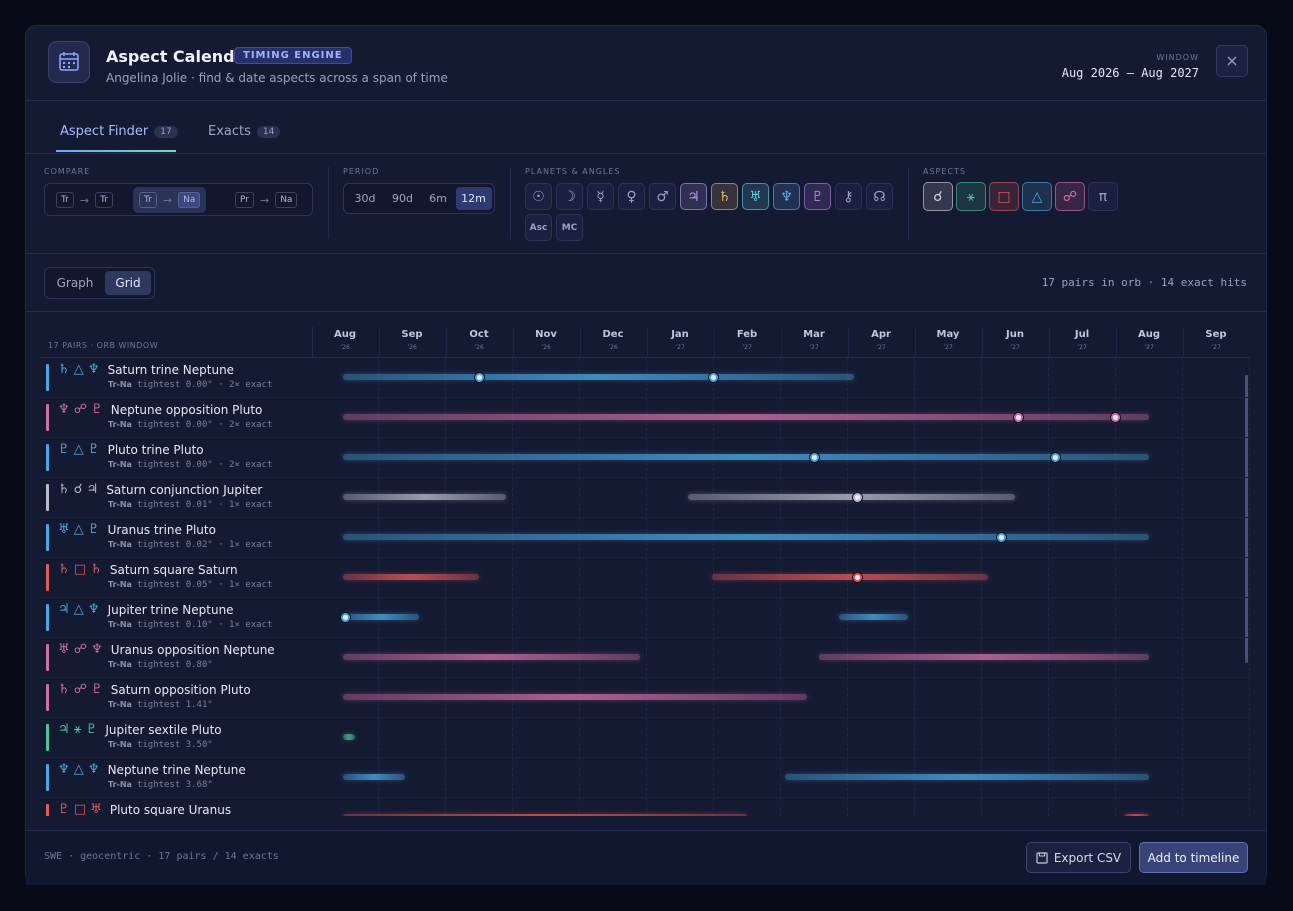 Image resolution: width=1293 pixels, height=911 pixels. I want to click on row-tightest: tightest 0.00° · 2× exact, so click(204, 385).